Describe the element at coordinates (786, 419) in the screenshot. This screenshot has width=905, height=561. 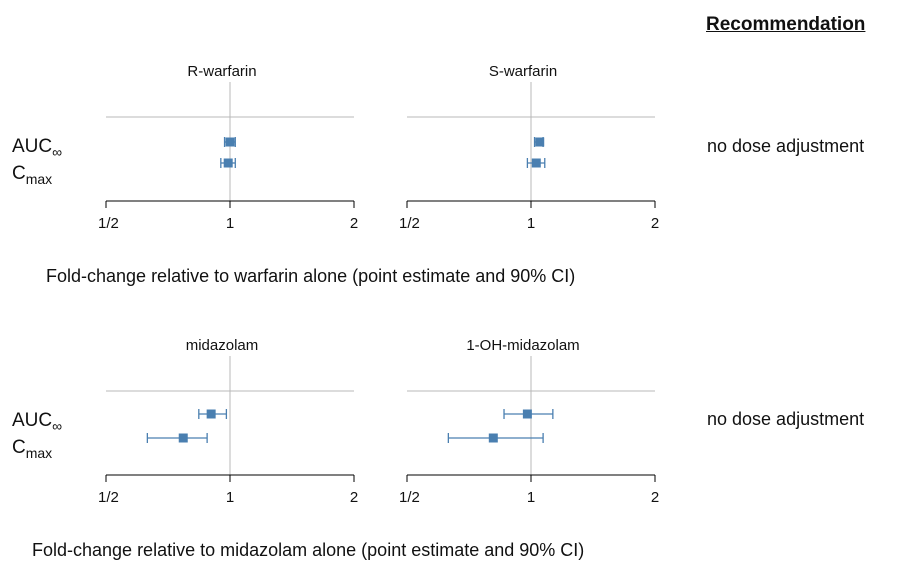
I see `recommendation-section-2: no dose adjustment` at that location.